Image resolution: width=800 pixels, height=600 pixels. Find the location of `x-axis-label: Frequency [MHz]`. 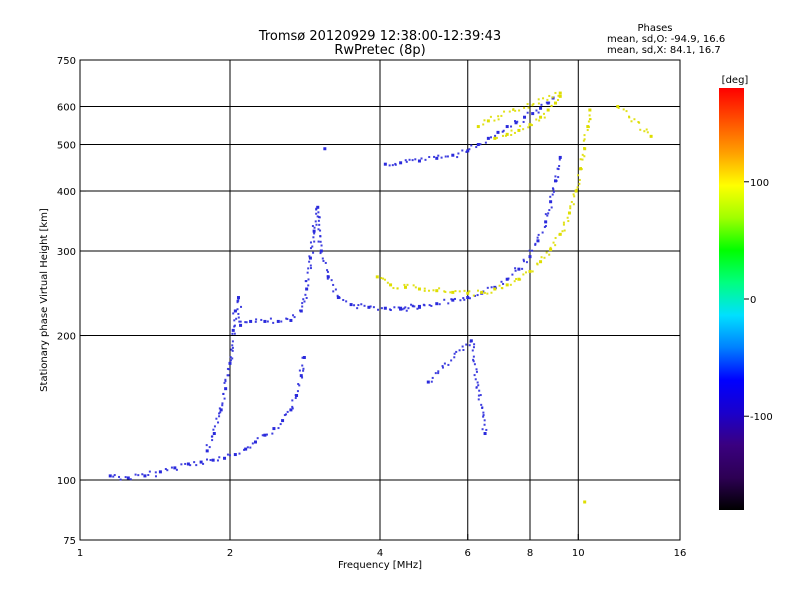

x-axis-label: Frequency [MHz] is located at coordinates (380, 565).